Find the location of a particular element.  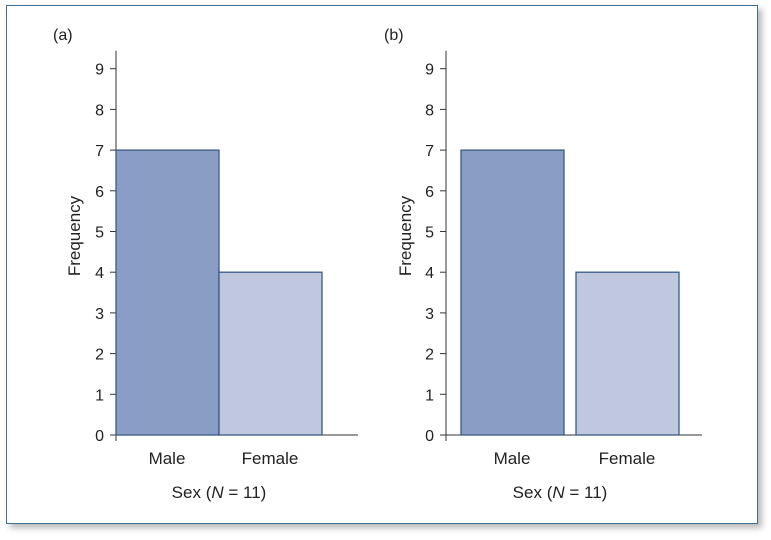

panel-label: (b) is located at coordinates (394, 35).